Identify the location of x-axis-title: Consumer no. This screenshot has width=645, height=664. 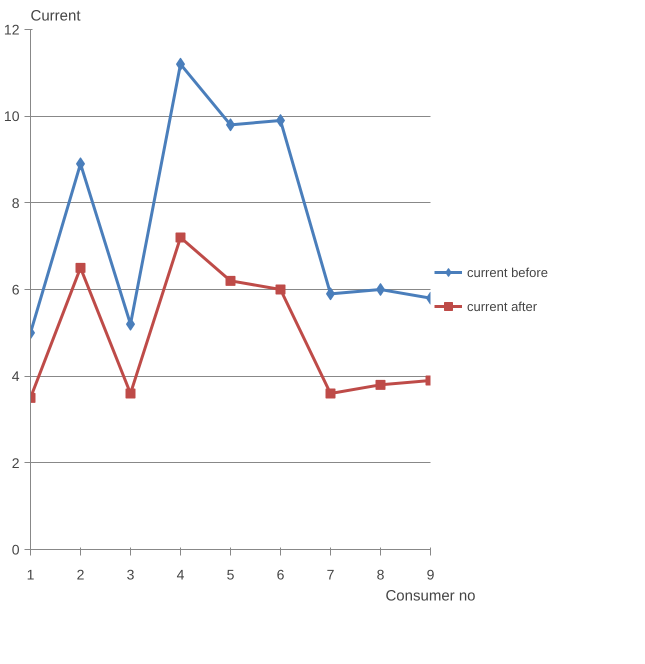
(430, 596).